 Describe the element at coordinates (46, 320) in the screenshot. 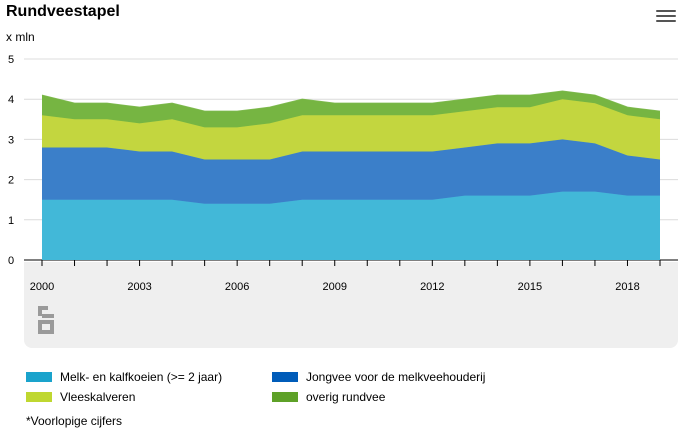

I see `cbs-logo-icon` at that location.